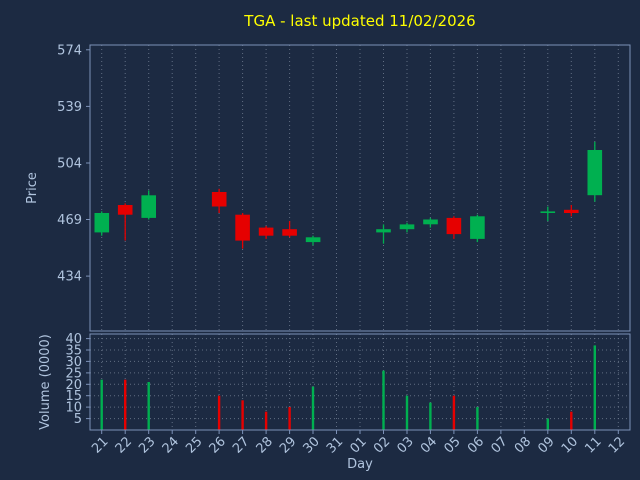 This screenshot has height=480, width=640. What do you see at coordinates (73, 362) in the screenshot?
I see `volume-tick-label: 30` at bounding box center [73, 362].